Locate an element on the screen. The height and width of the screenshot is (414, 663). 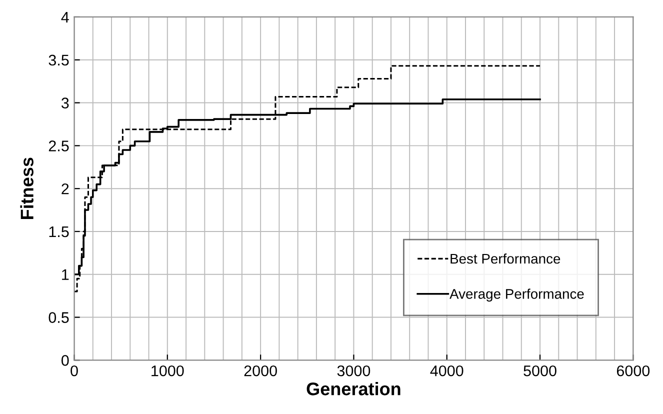
legend-label: Best Performance is located at coordinates (505, 258).